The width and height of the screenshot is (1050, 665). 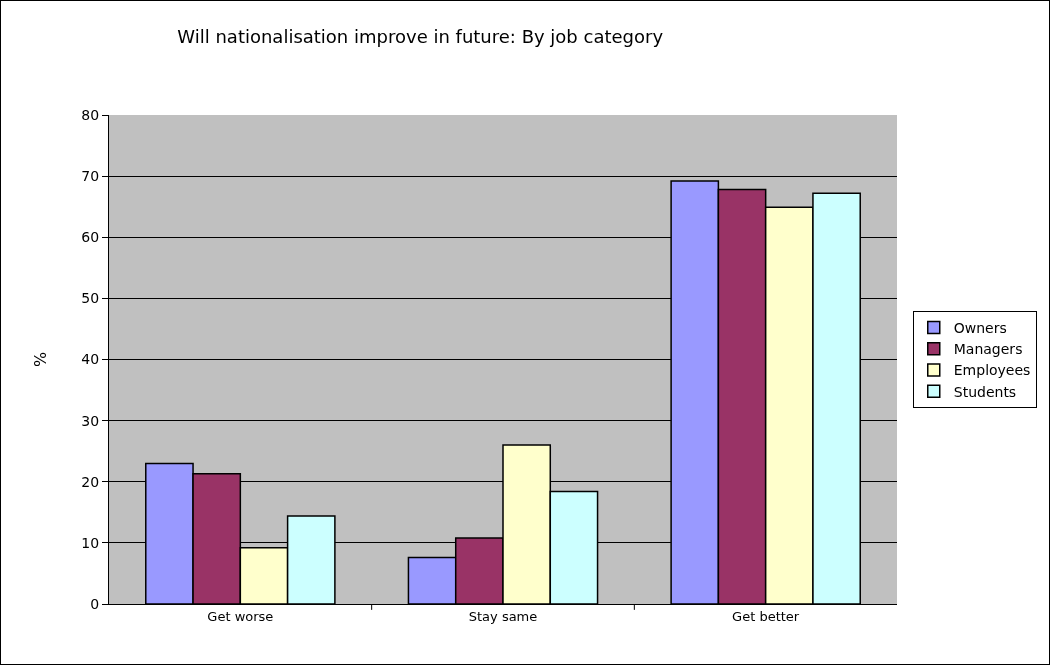 I want to click on y-tick-label: 20, so click(x=90, y=481).